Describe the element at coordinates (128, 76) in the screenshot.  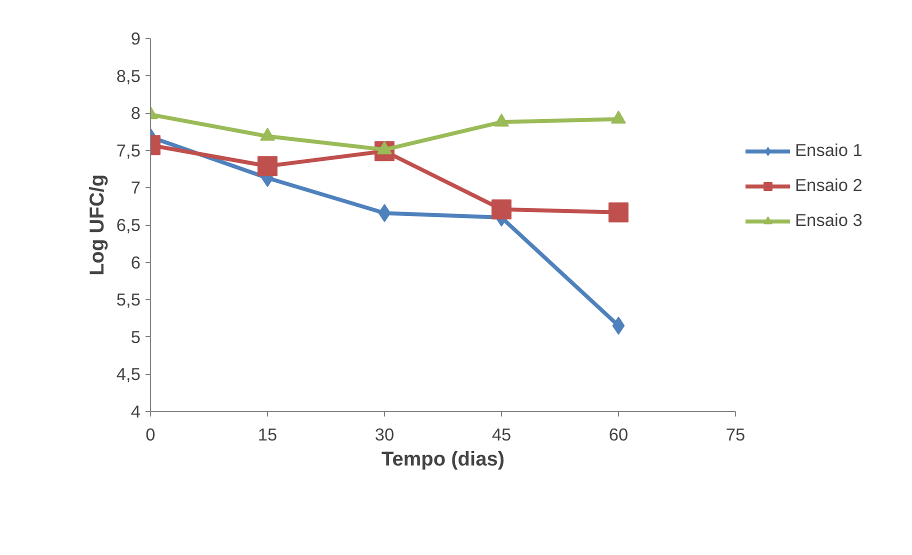
I see `y-tick-label: 8,5` at that location.